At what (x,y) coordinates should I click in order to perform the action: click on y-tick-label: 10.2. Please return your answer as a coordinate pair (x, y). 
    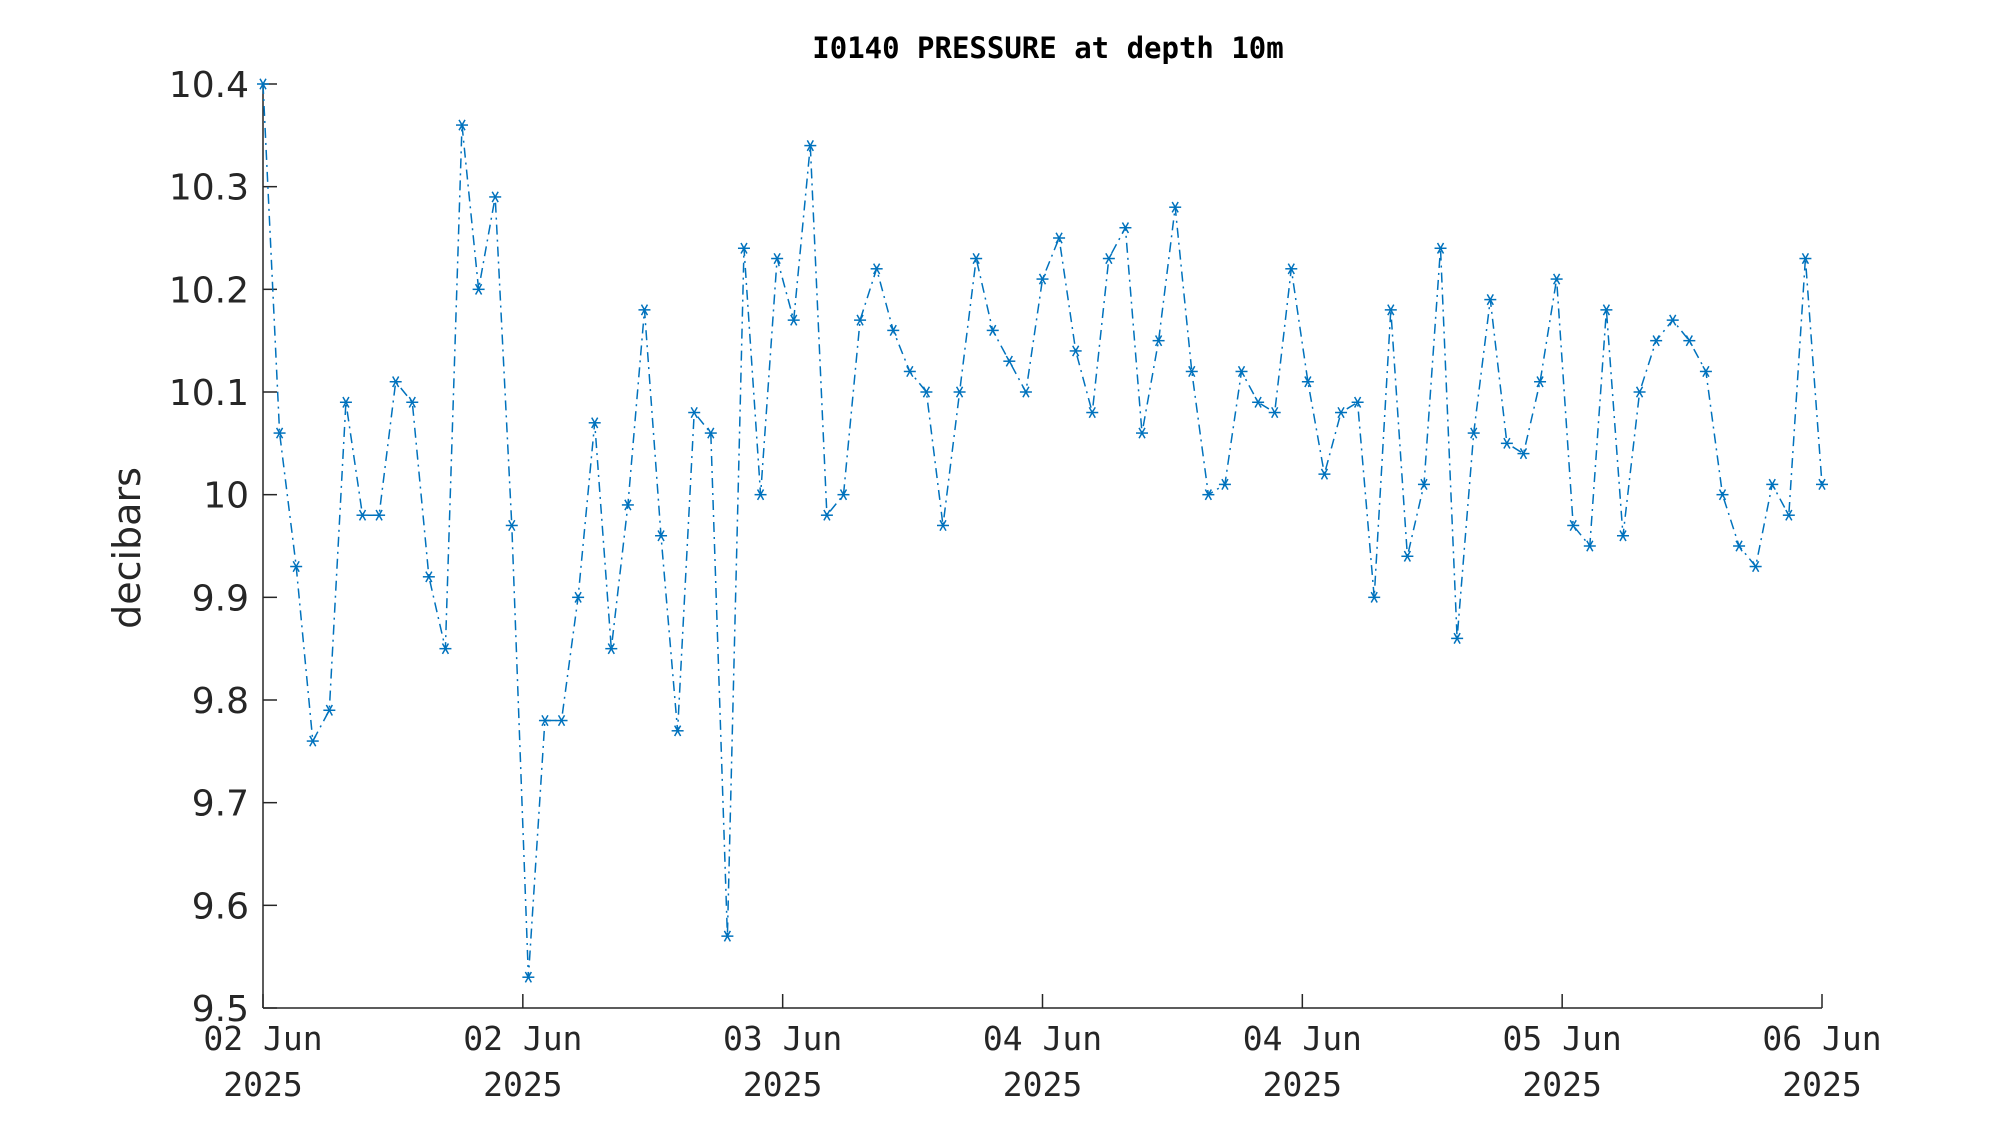
    Looking at the image, I should click on (209, 290).